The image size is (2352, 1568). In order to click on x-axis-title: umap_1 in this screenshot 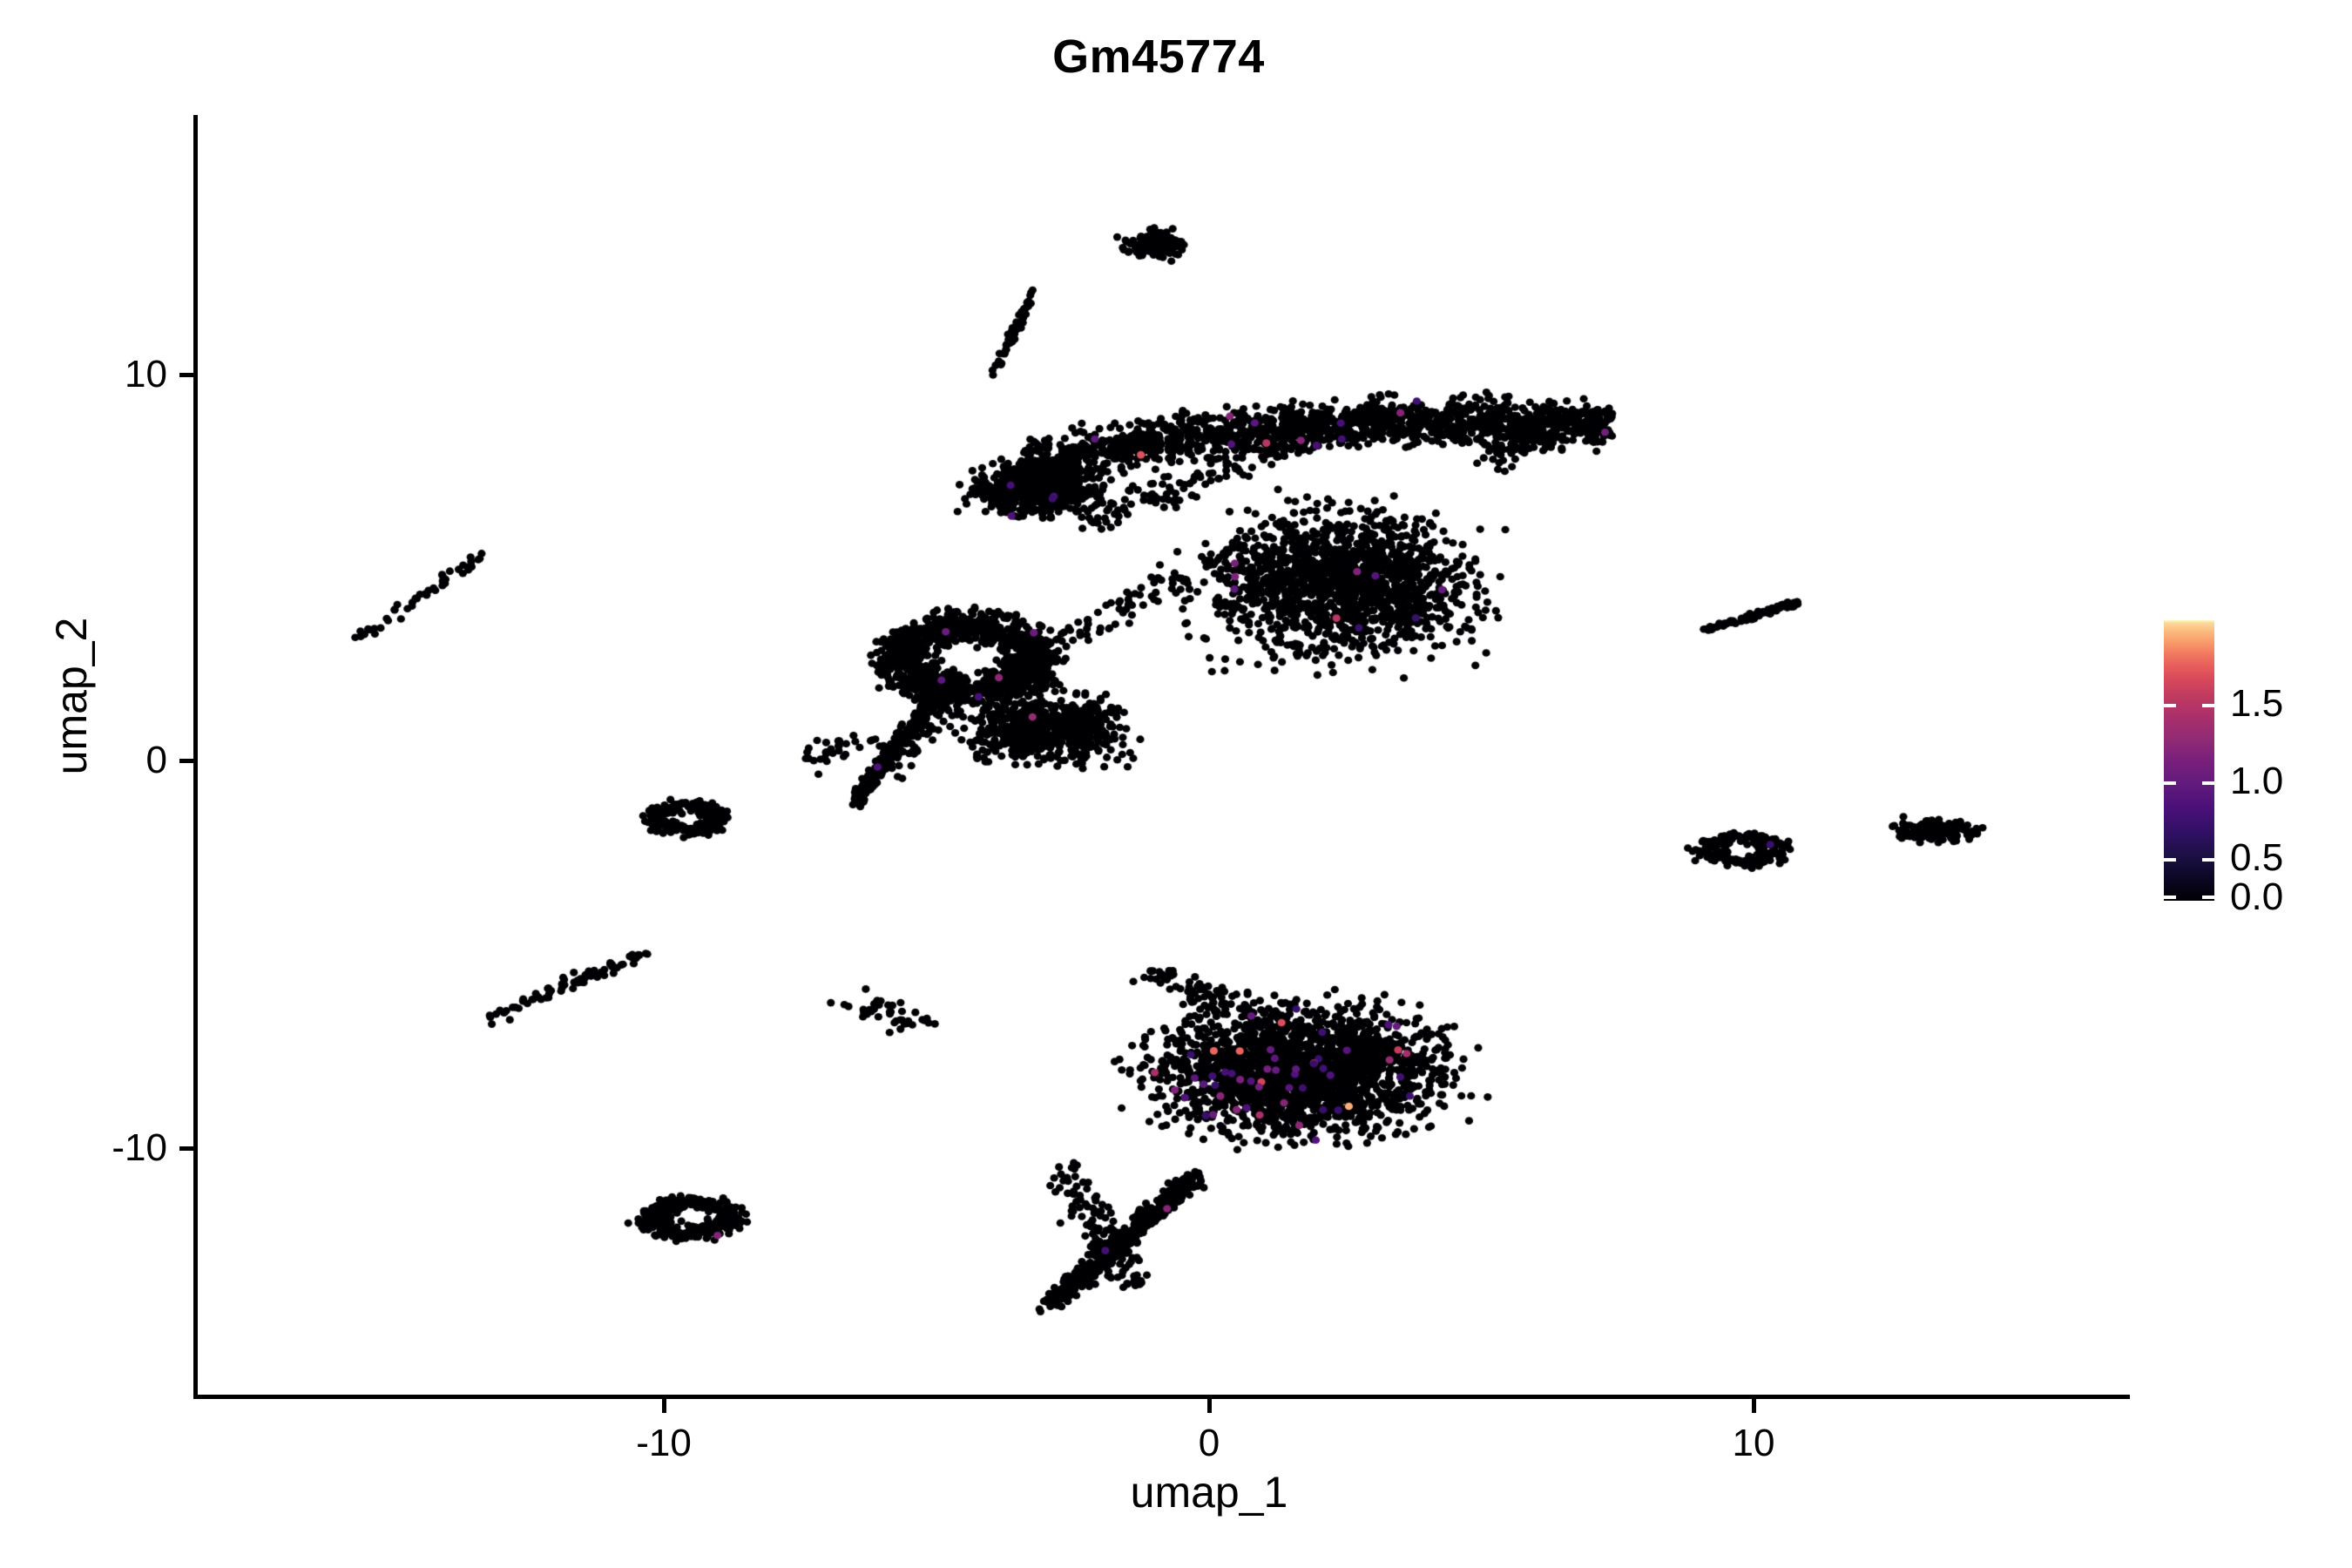, I will do `click(1209, 1492)`.